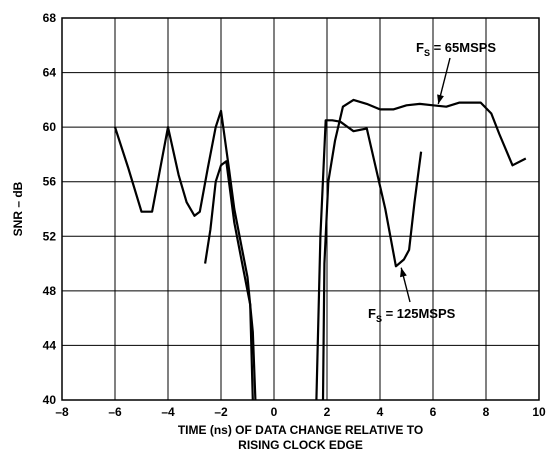 The image size is (550, 462). Describe the element at coordinates (456, 49) in the screenshot. I see `annotation-fs65: FS = 65MSPS` at that location.